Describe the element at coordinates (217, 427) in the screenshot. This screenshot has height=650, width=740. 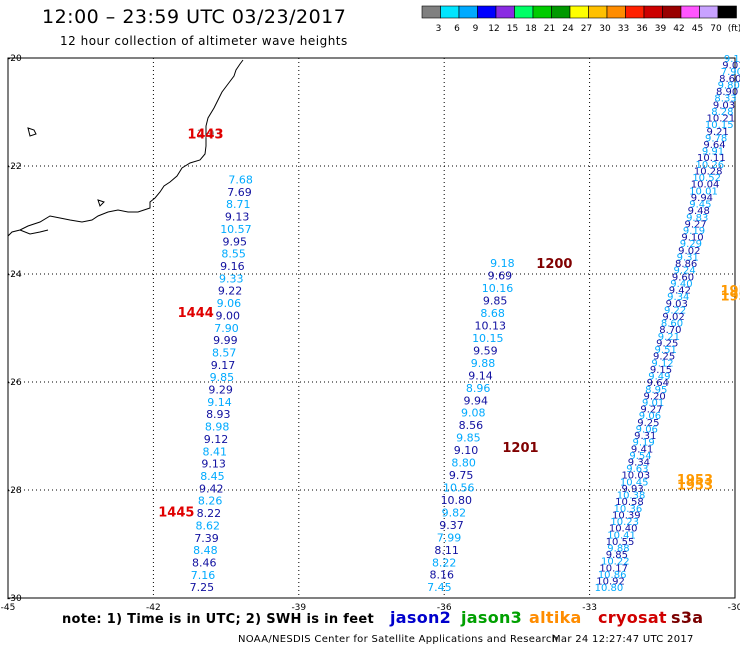
I see `swh-value: 8.98` at that location.